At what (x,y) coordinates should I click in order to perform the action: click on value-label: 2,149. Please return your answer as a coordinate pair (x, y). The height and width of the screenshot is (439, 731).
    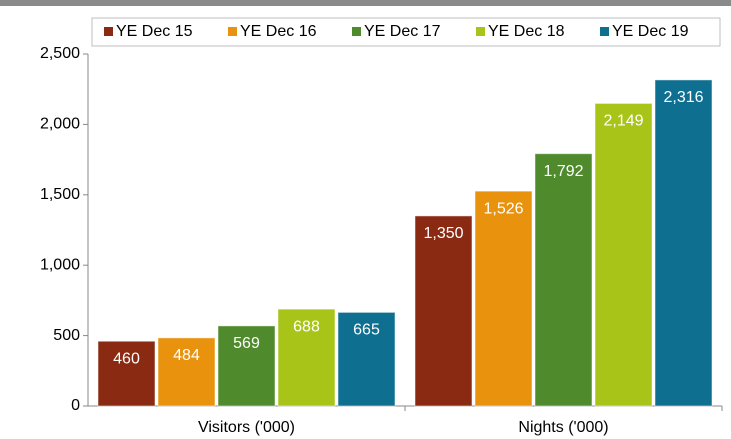
    Looking at the image, I should click on (623, 121).